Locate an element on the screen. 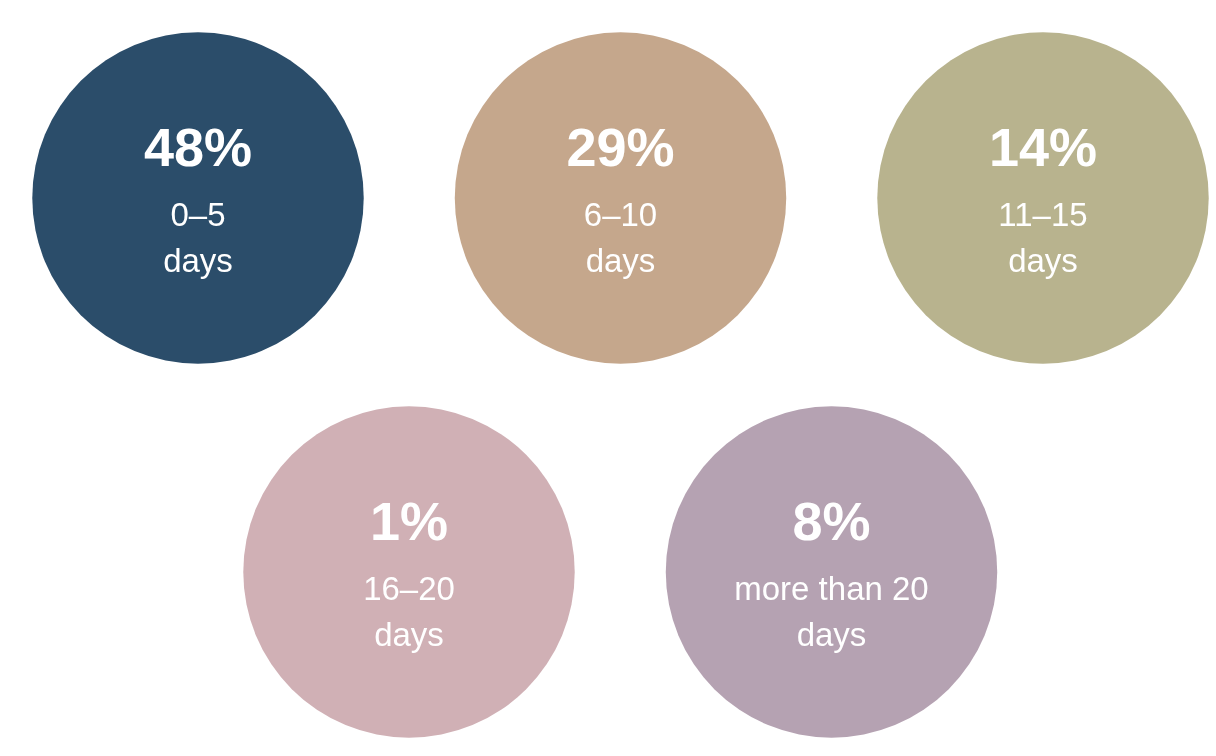 This screenshot has height=756, width=1216. data-label: 1% is located at coordinates (409, 521).